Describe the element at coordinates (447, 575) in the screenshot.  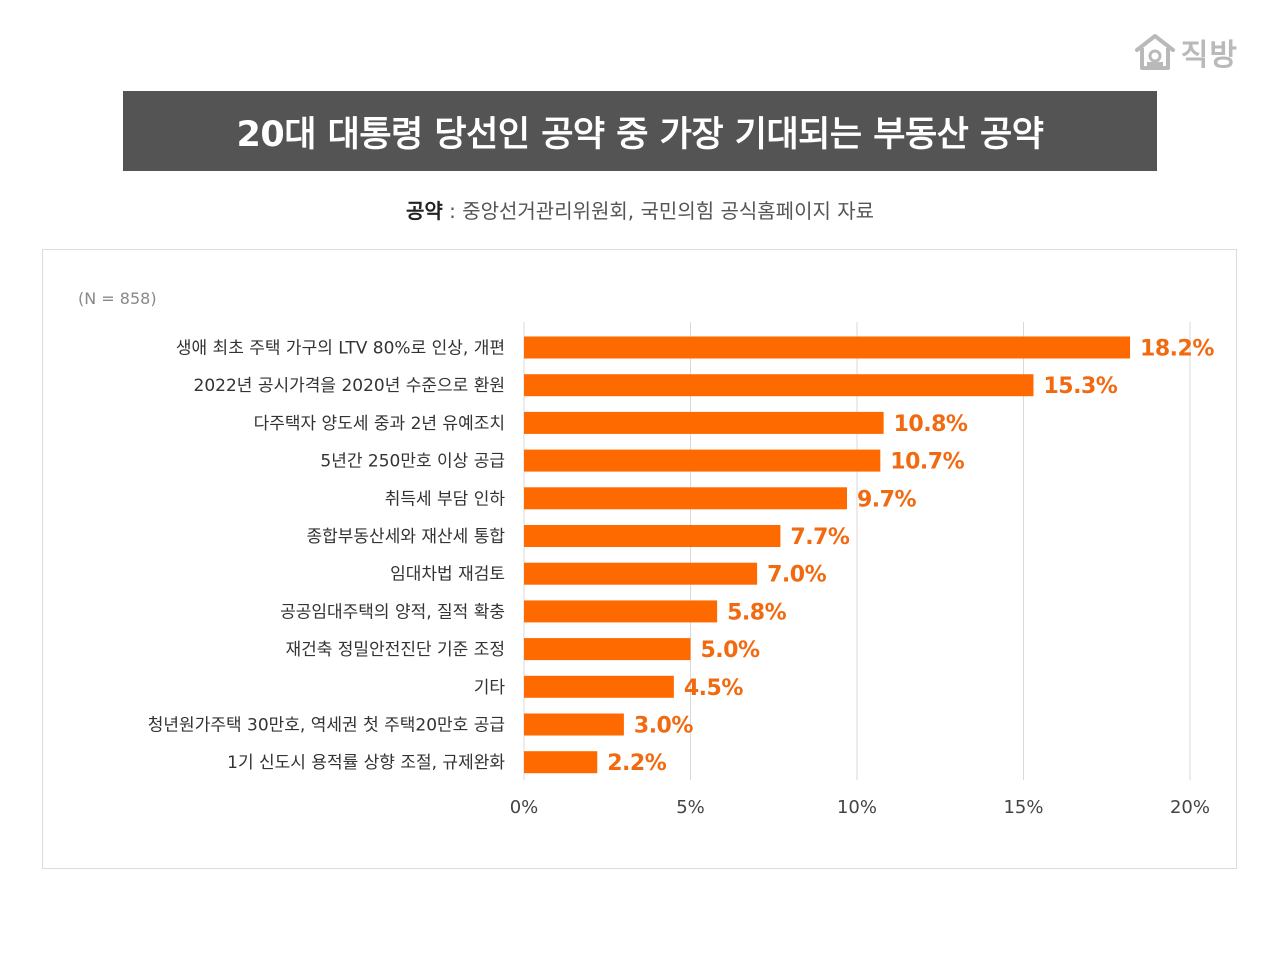
I see `category-label: 임대차법 재검토` at that location.